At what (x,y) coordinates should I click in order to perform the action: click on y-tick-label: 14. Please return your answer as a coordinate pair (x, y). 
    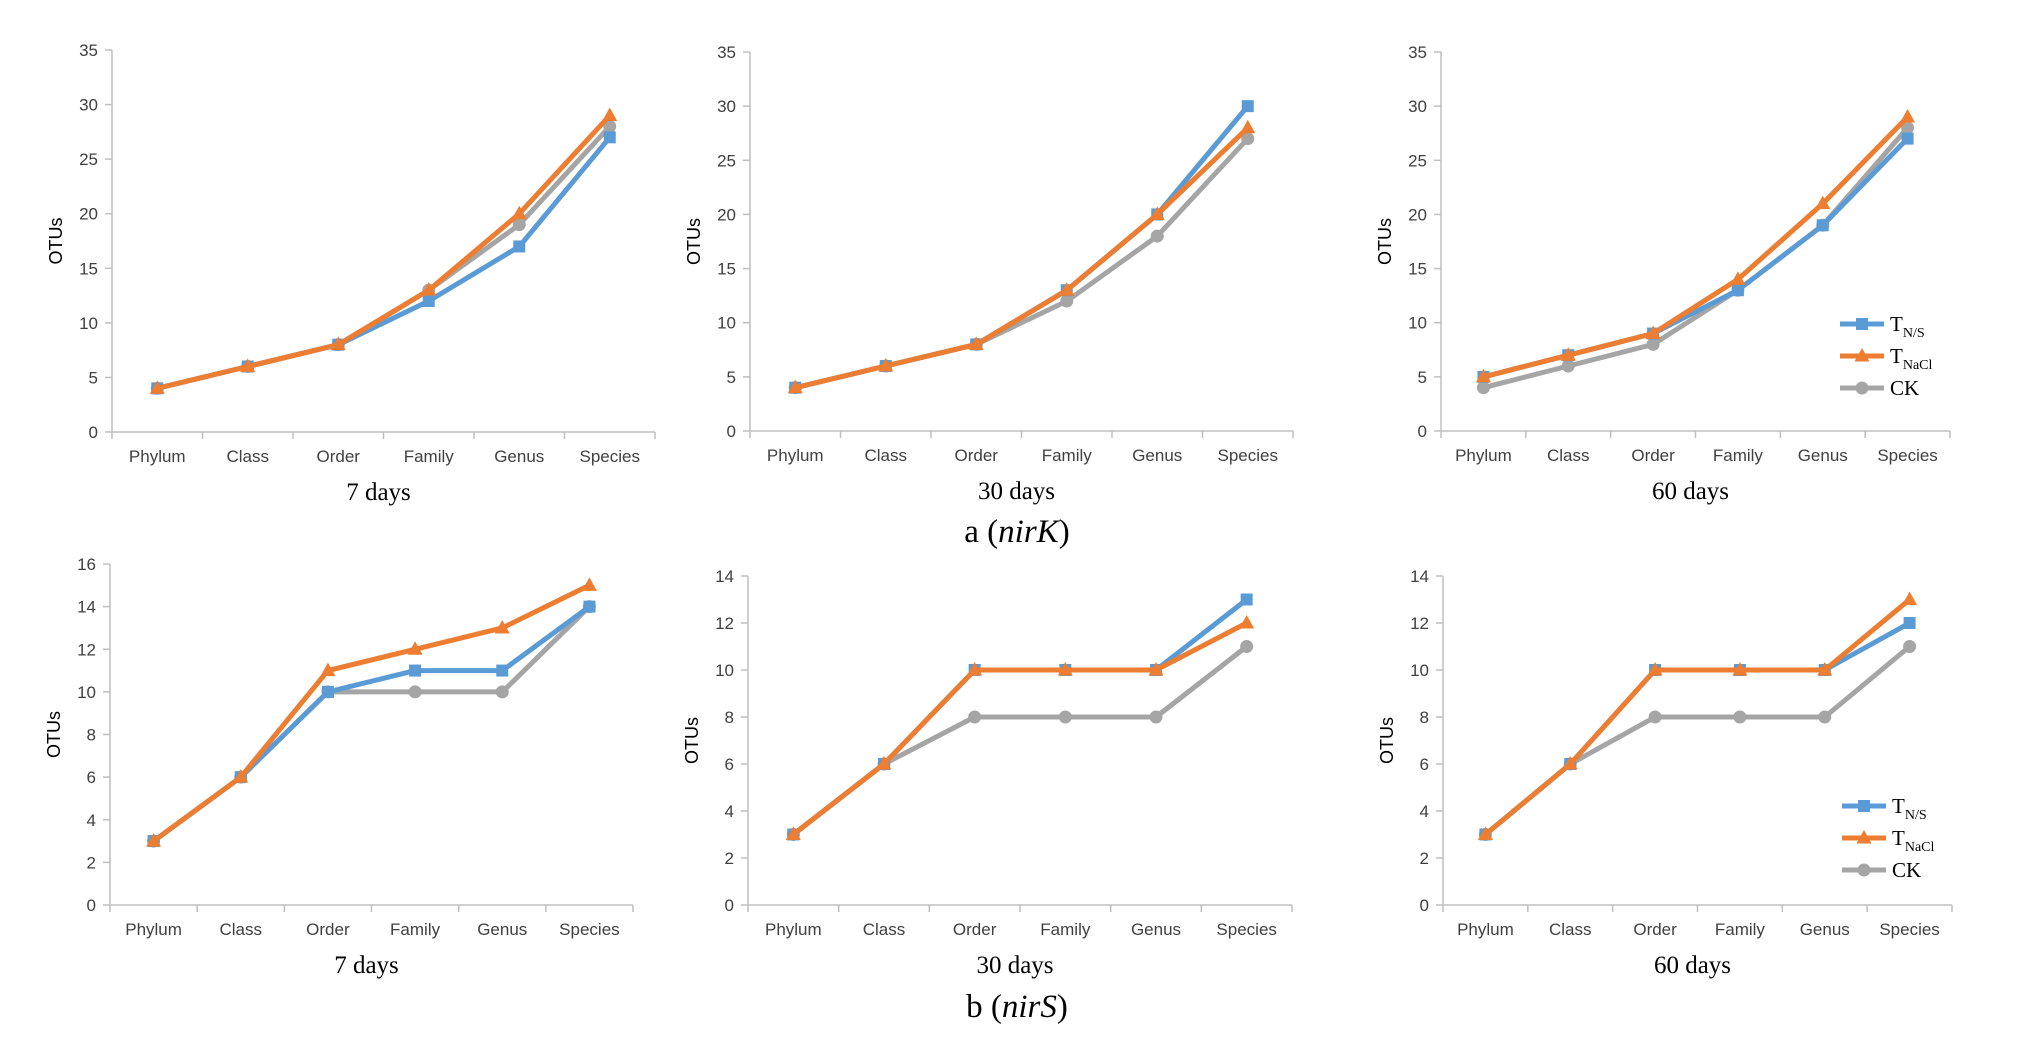
    Looking at the image, I should click on (1419, 576).